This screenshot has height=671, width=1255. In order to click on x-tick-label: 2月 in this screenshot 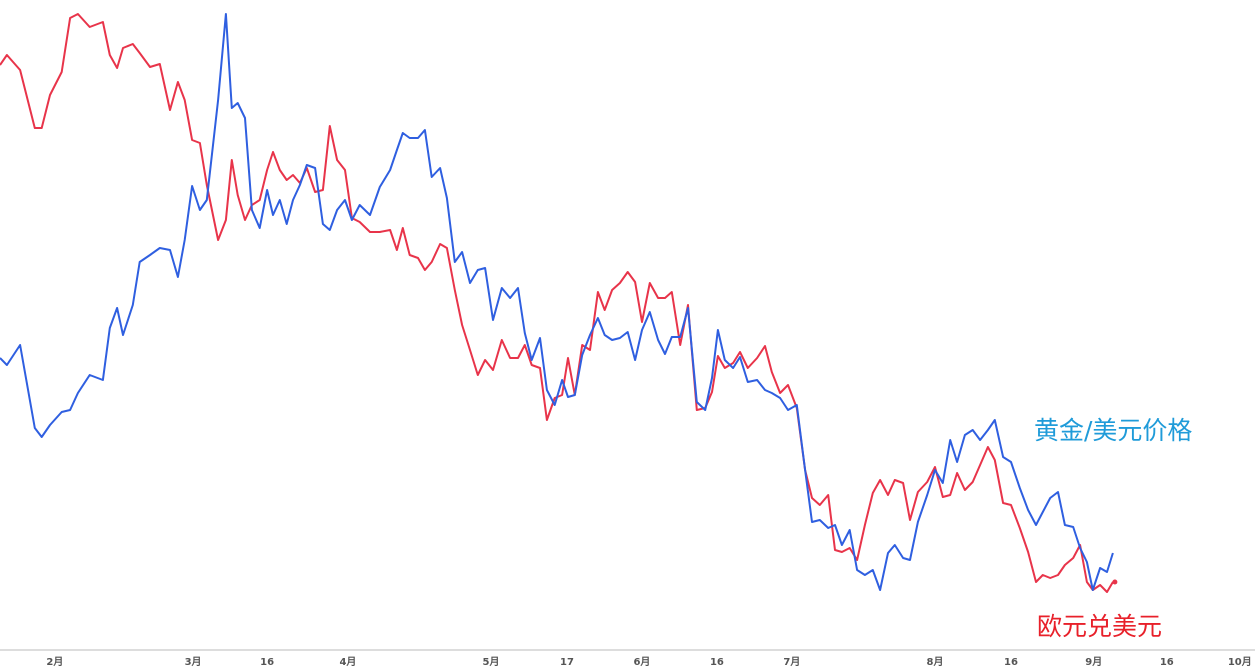, I will do `click(54, 662)`.